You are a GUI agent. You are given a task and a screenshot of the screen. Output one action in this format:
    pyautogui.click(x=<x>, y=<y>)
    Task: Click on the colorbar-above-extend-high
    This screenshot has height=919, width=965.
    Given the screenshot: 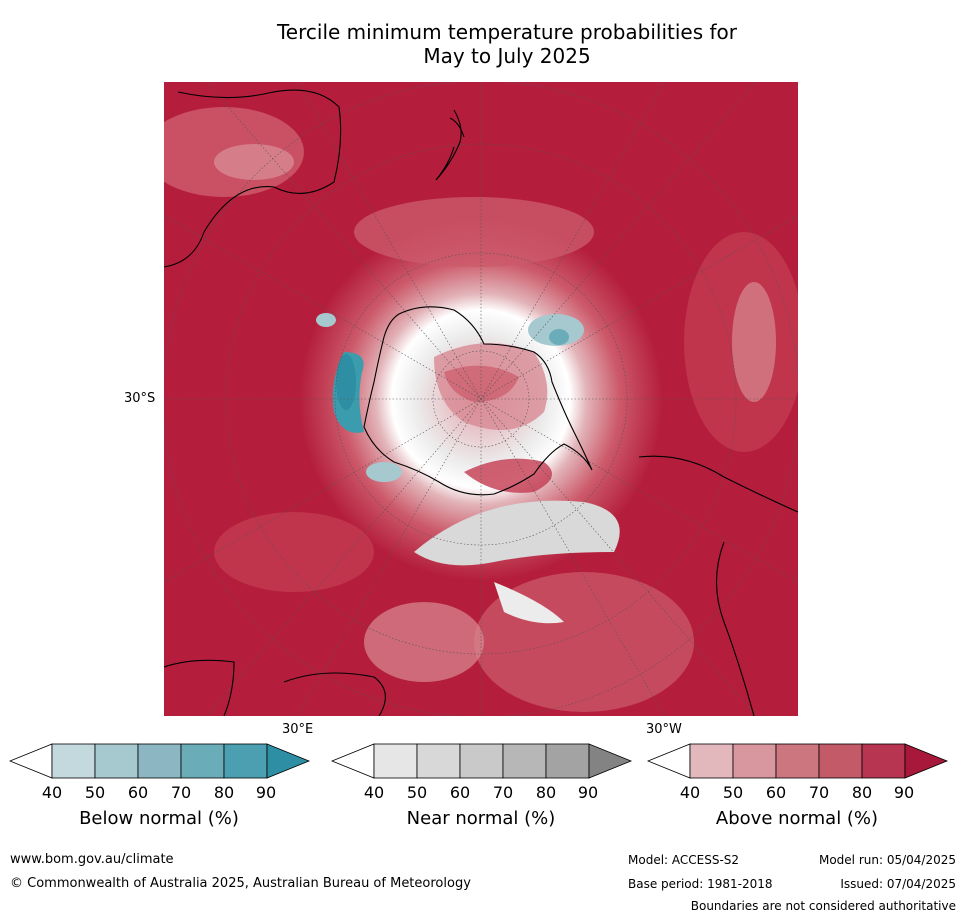 What is the action you would take?
    pyautogui.click(x=926, y=761)
    